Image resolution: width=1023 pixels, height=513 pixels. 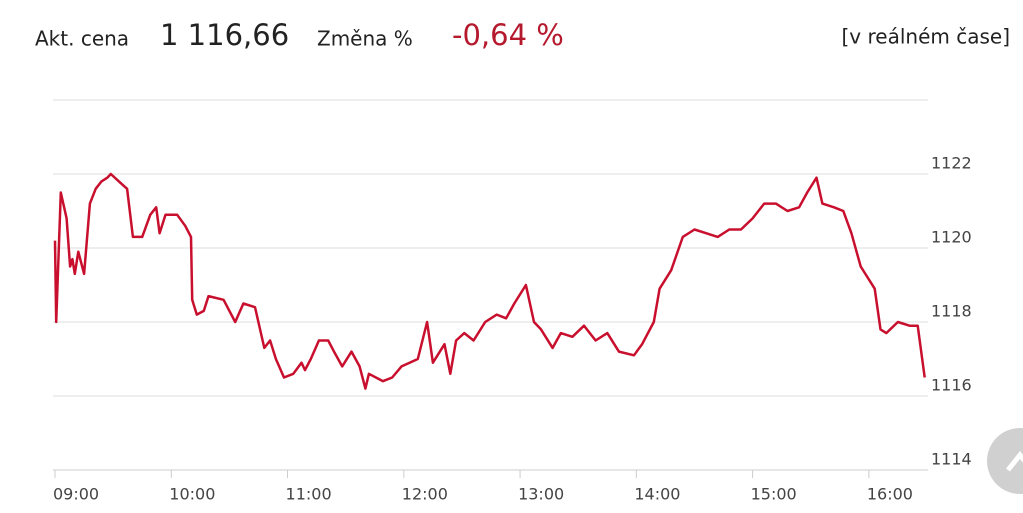 I want to click on realtime-note: [v reálném čase], so click(x=926, y=37).